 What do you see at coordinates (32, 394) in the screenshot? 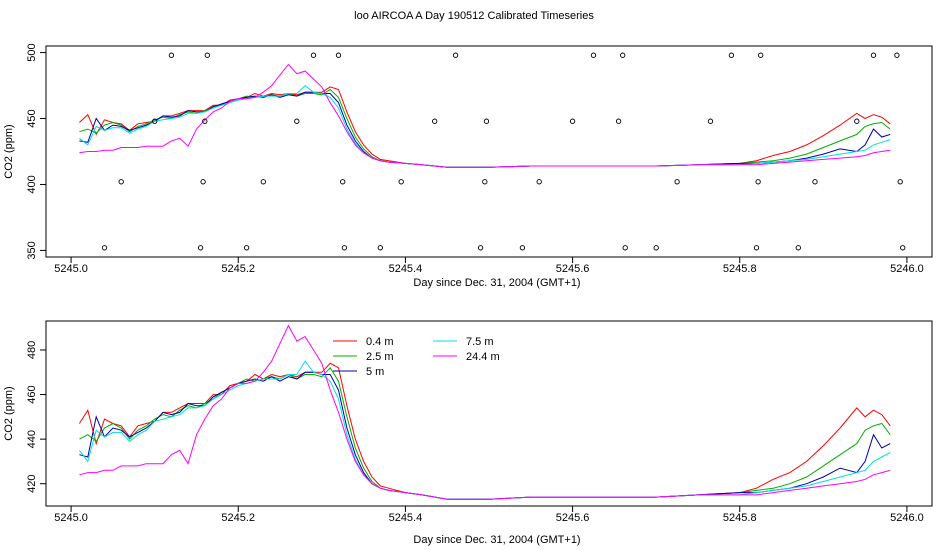
I see `y-tick-label: 460` at bounding box center [32, 394].